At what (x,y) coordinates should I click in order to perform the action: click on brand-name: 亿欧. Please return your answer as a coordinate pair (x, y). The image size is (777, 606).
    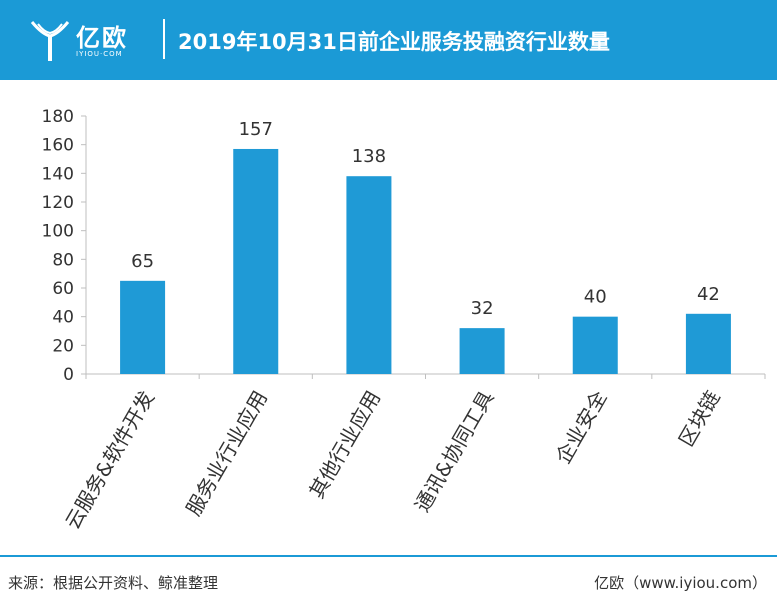
    Looking at the image, I should click on (102, 38).